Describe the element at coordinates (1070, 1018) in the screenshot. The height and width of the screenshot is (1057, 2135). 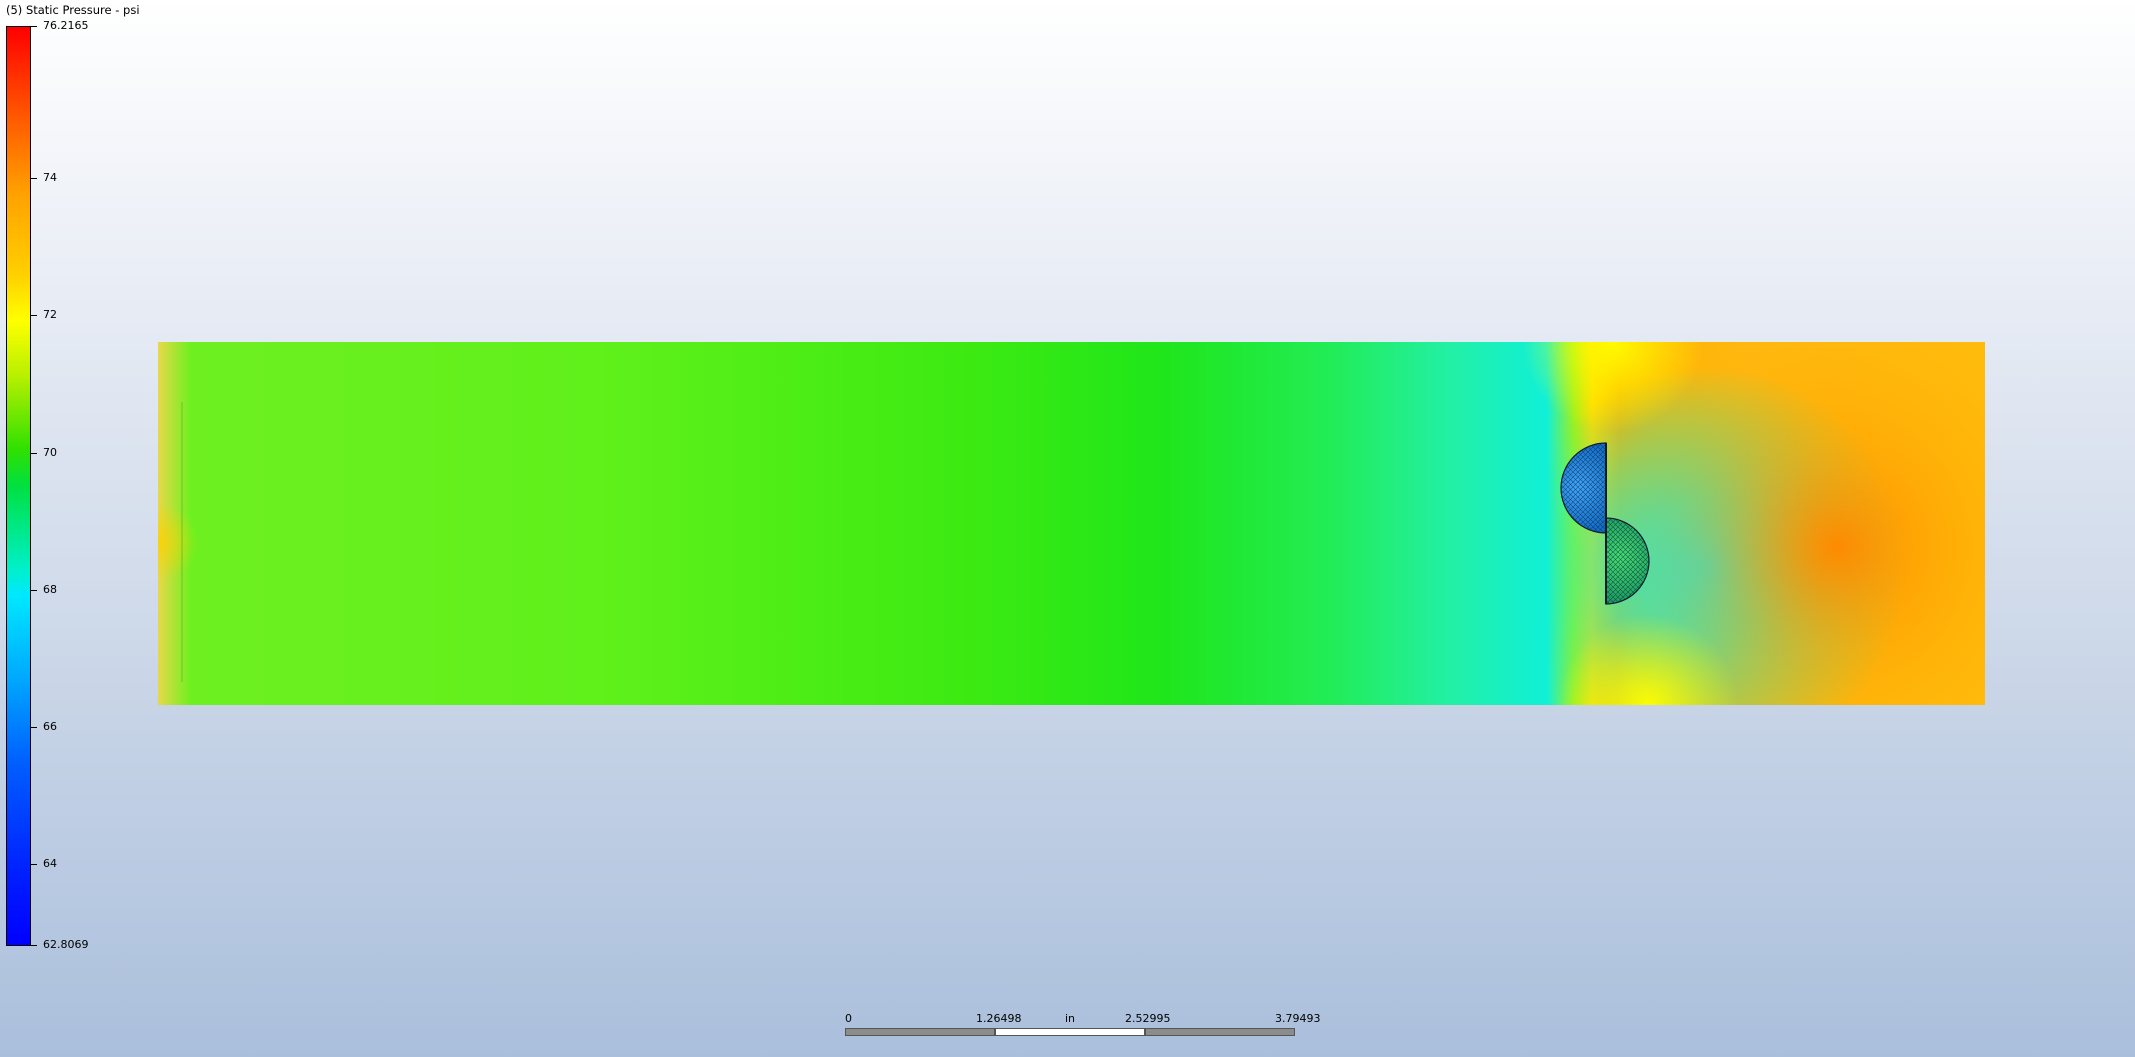
I see `scale-unit: in` at that location.